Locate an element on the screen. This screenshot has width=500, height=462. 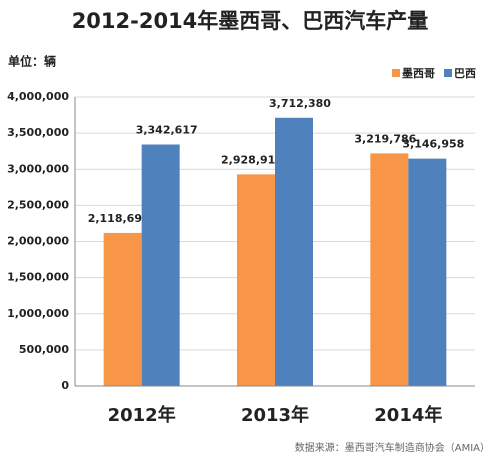
y-unit: 单位：辆 is located at coordinates (32, 61).